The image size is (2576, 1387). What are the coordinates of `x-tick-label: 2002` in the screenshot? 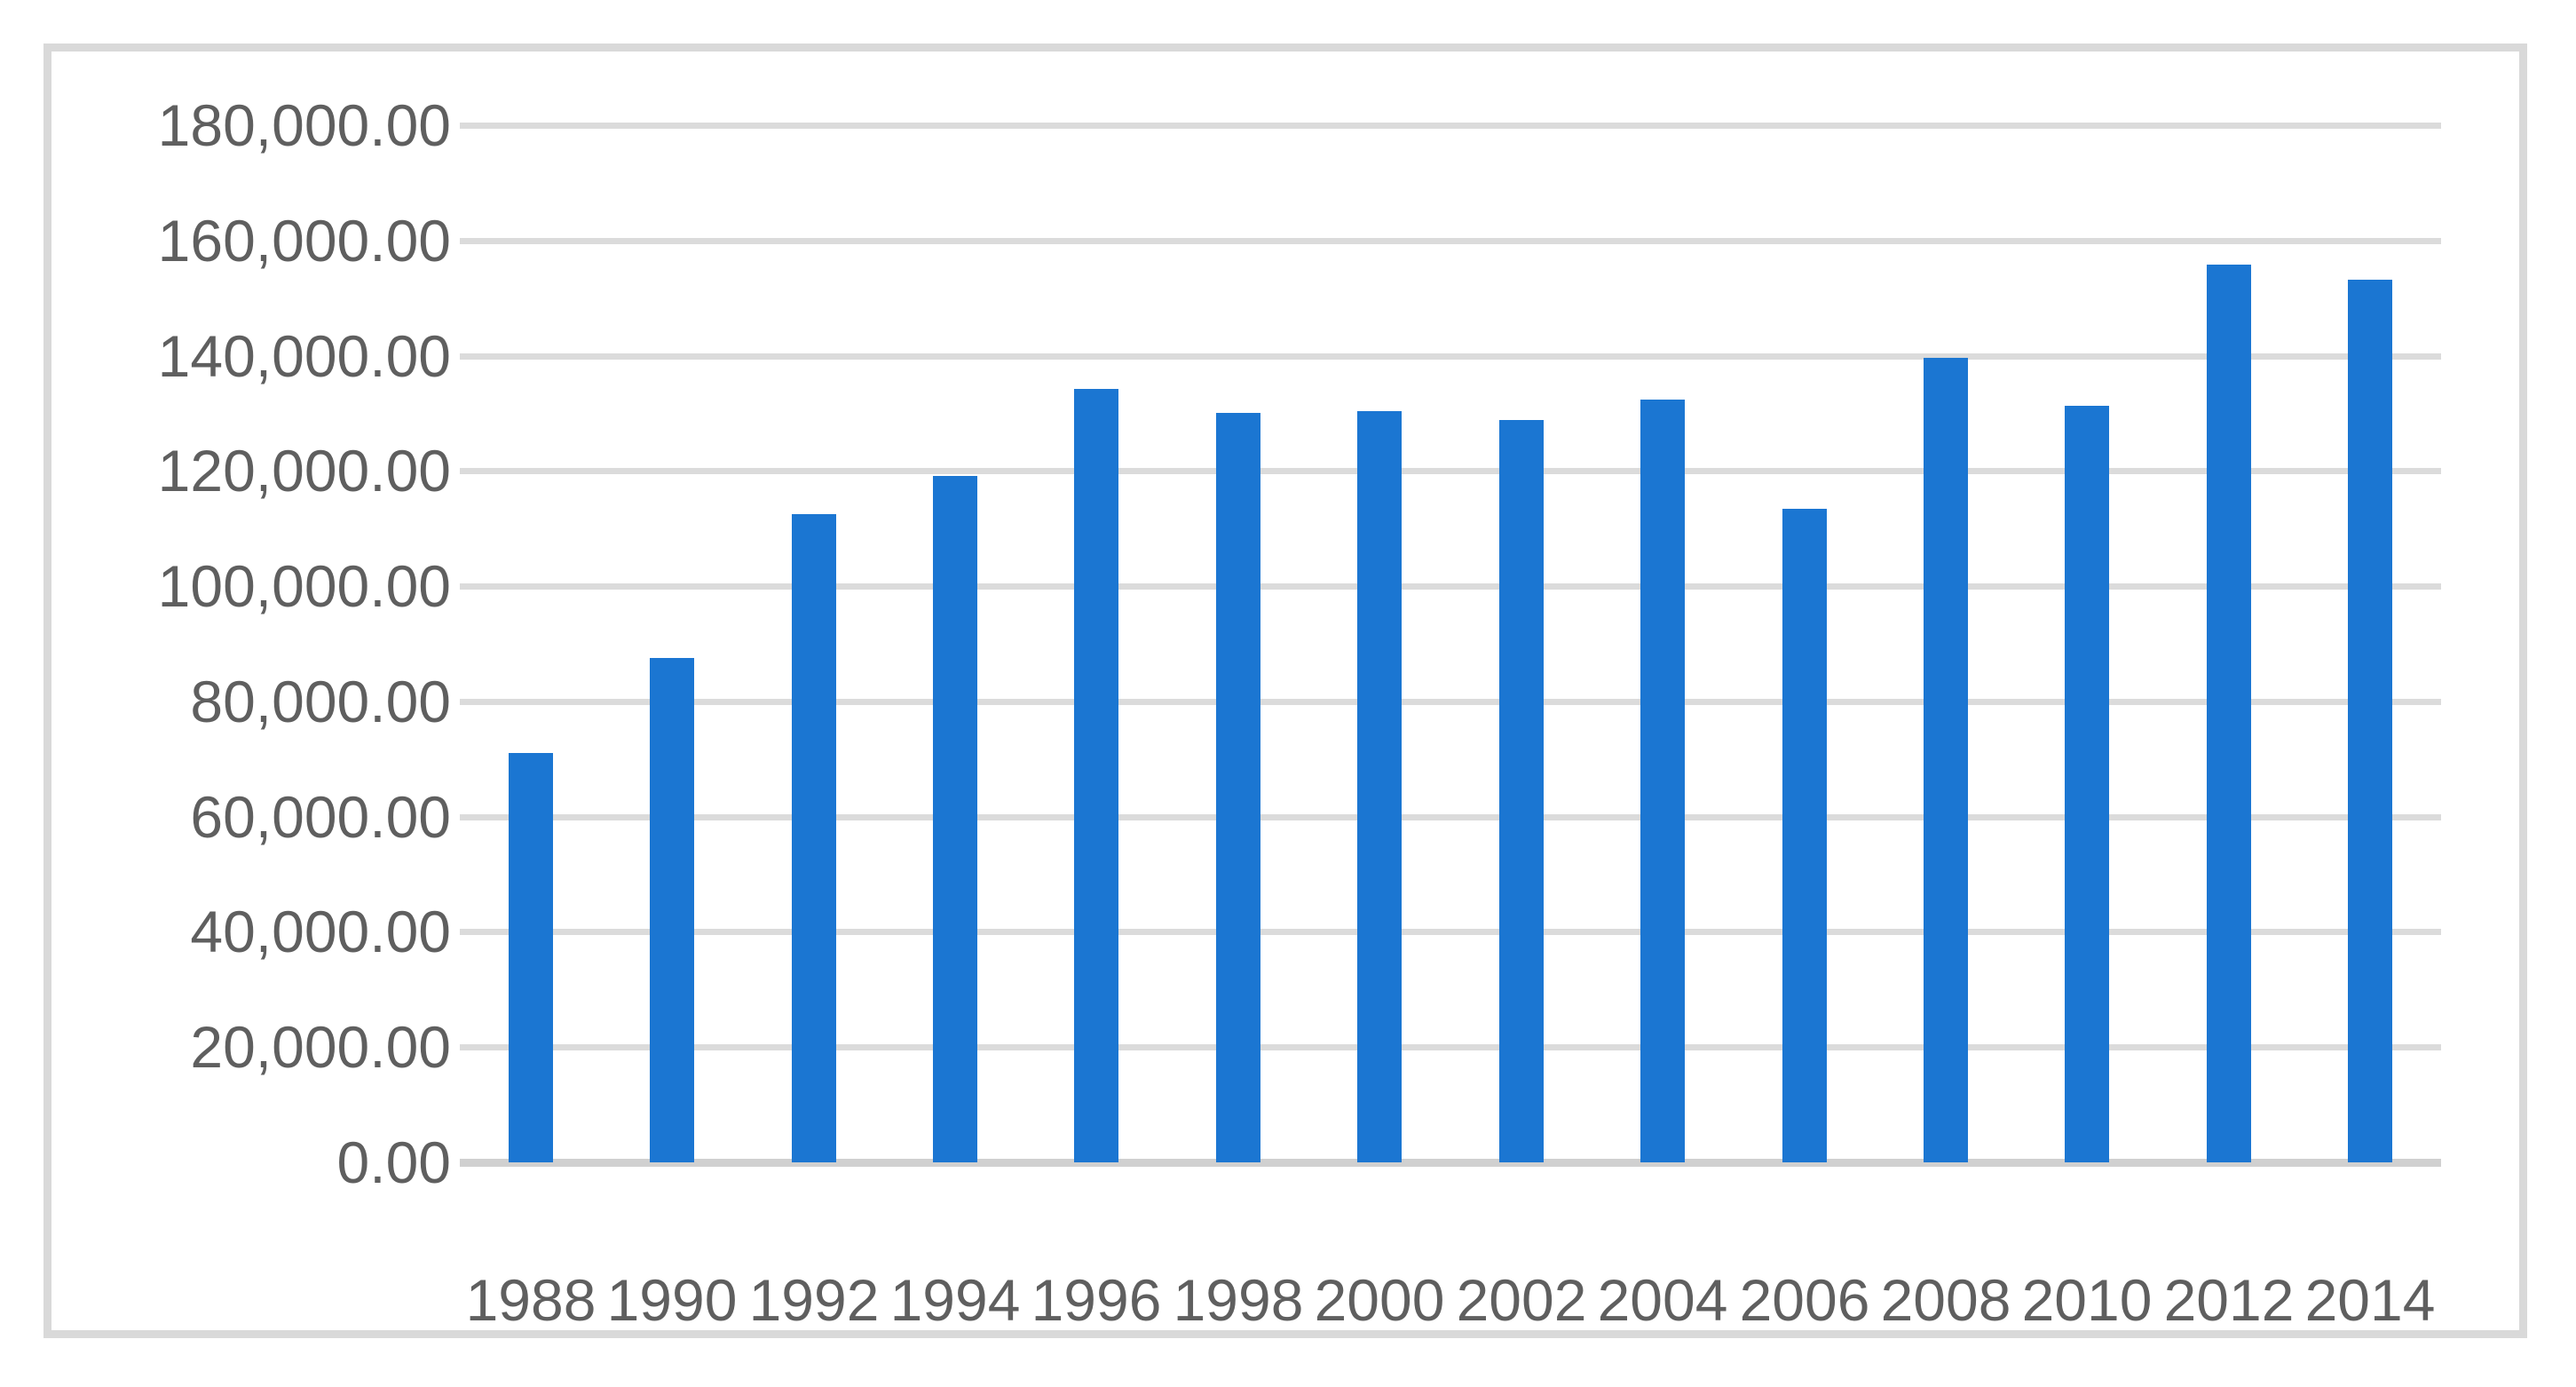 It's located at (1521, 1300).